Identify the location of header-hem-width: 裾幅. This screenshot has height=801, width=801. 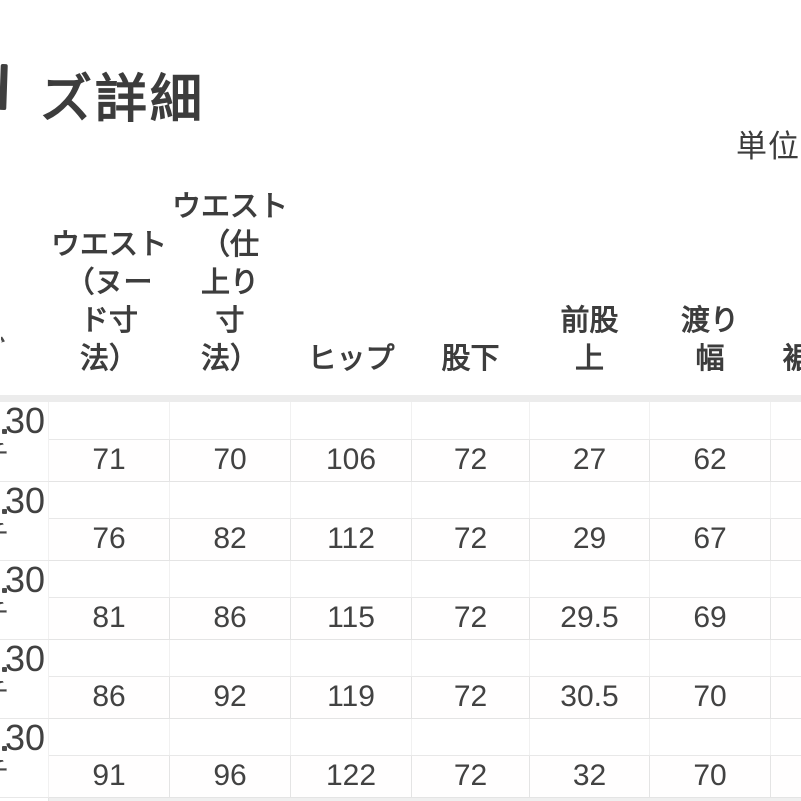
(791, 359).